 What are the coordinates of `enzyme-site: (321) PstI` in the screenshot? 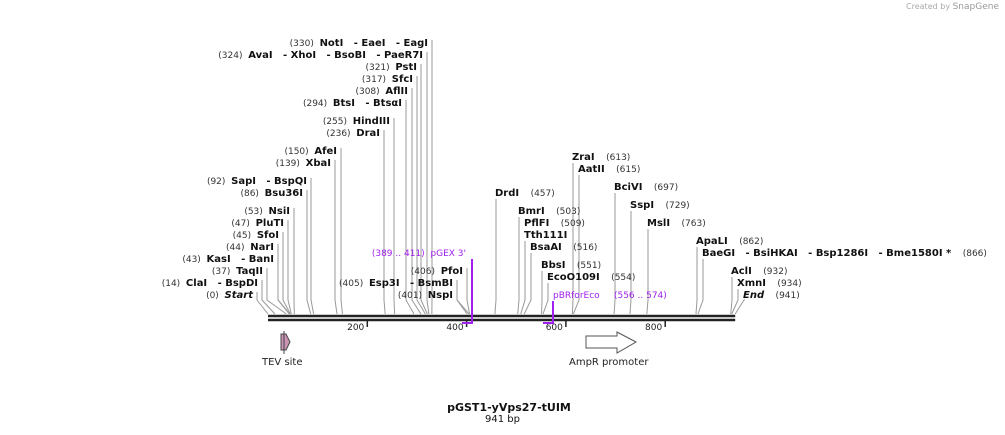 It's located at (396, 188).